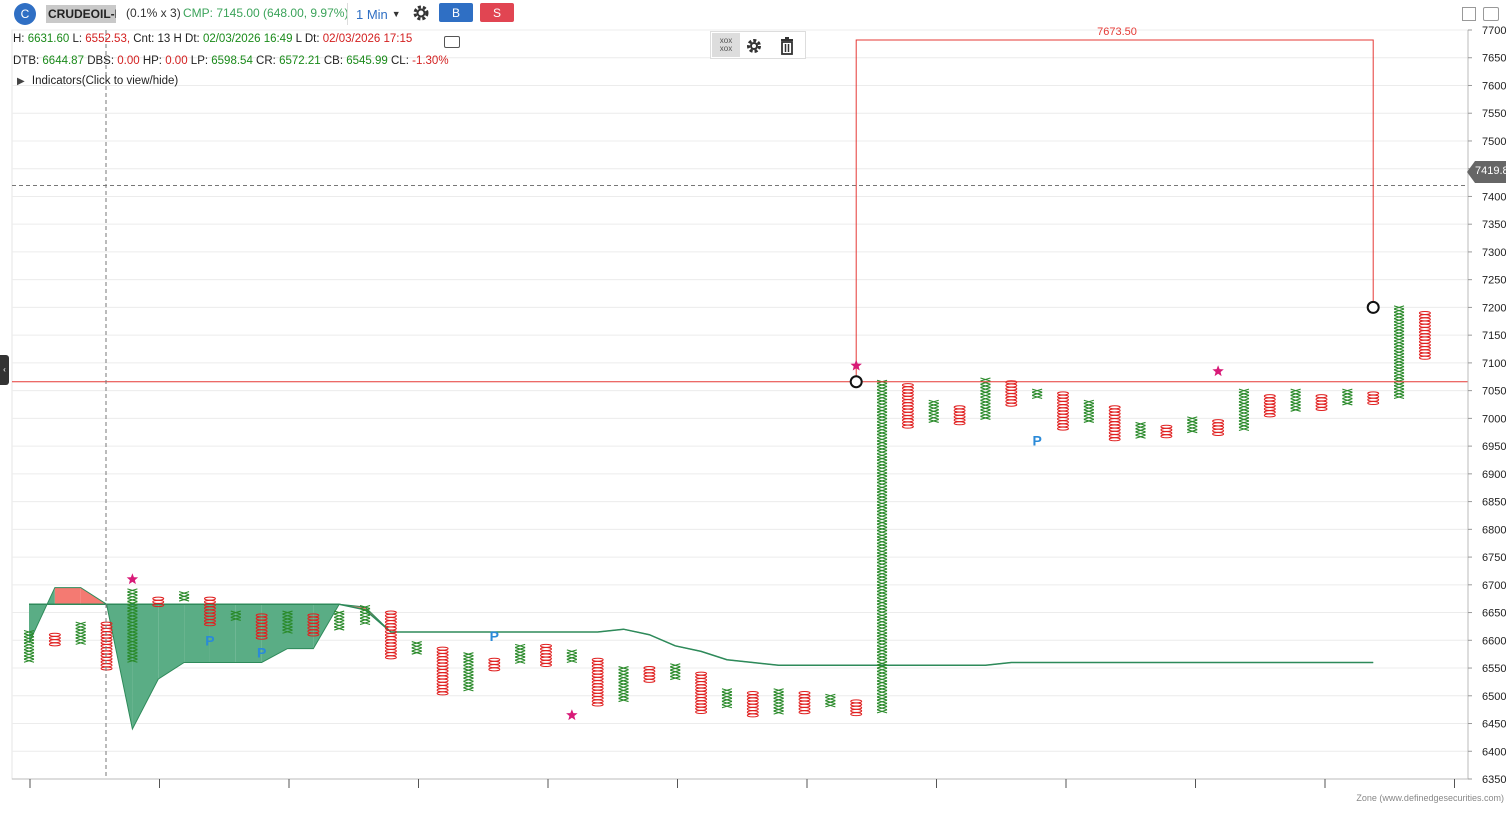 This screenshot has height=823, width=1506. I want to click on y-tick-label: 6650, so click(1494, 614).